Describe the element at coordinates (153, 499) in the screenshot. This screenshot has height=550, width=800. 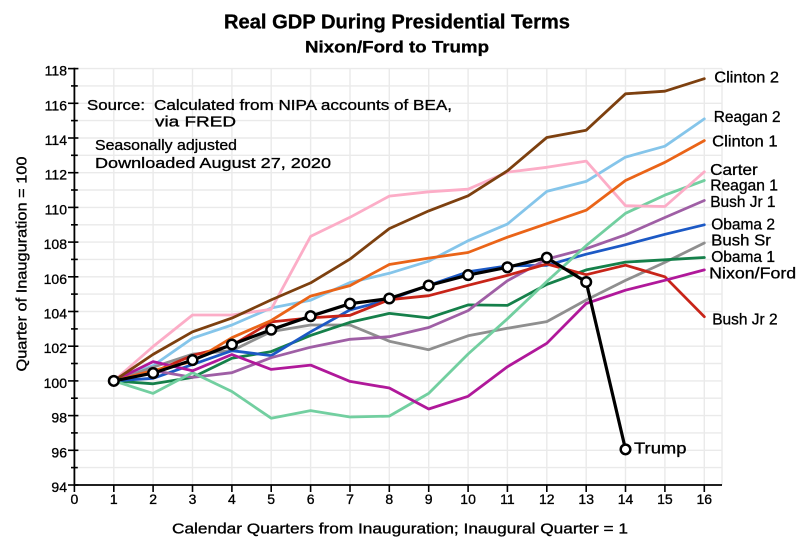
I see `svg-text: 2` at that location.